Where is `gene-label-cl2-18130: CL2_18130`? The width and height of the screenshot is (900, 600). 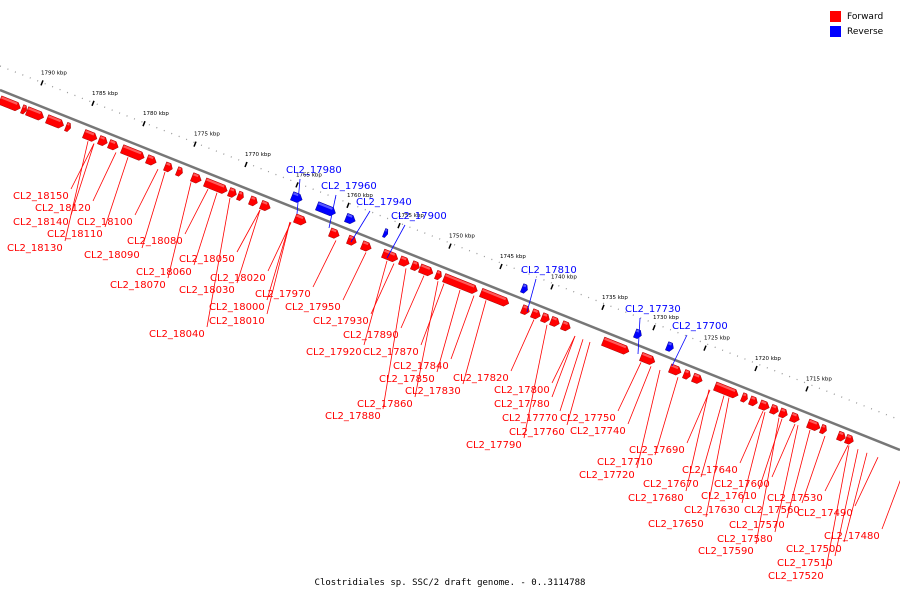 gene-label-cl2-18130: CL2_18130 is located at coordinates (35, 248).